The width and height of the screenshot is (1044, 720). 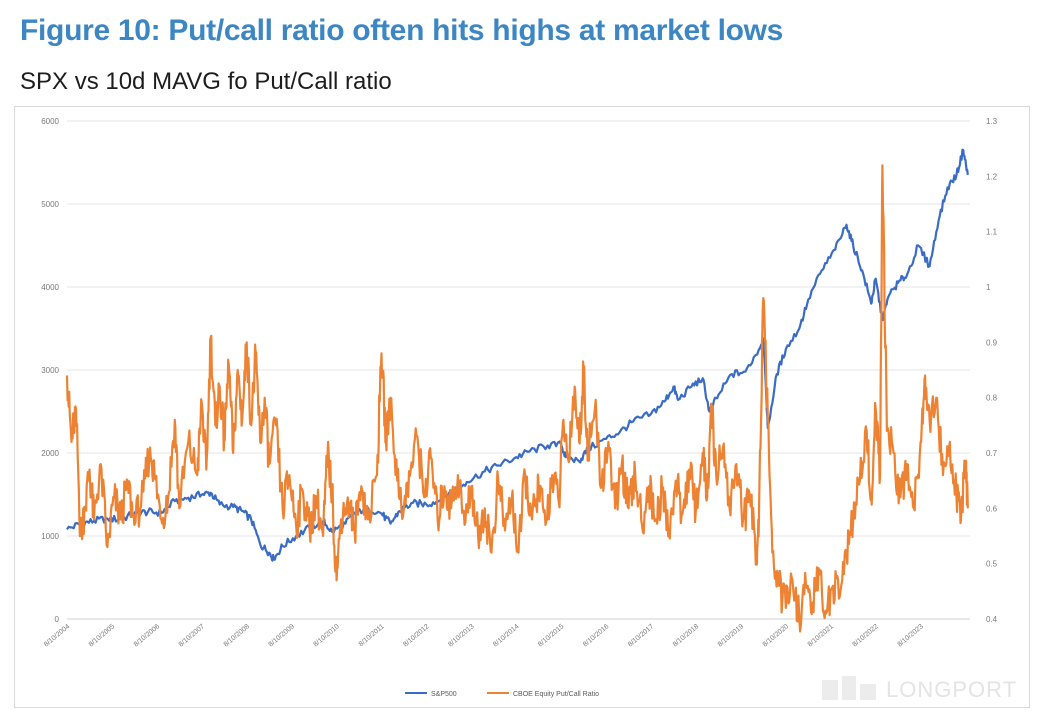 I want to click on watermark: LONGPORT, so click(x=919, y=690).